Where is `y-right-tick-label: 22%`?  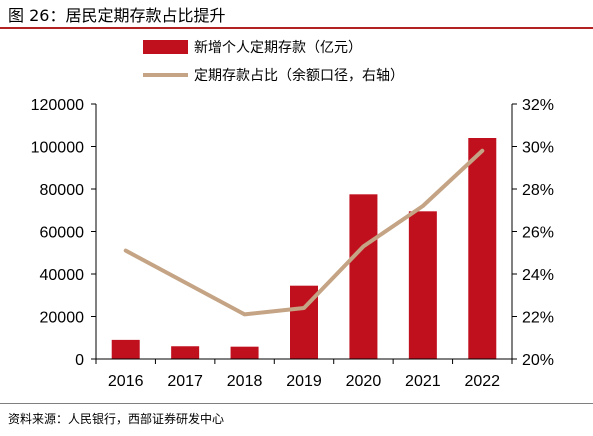
y-right-tick-label: 22% is located at coordinates (538, 318).